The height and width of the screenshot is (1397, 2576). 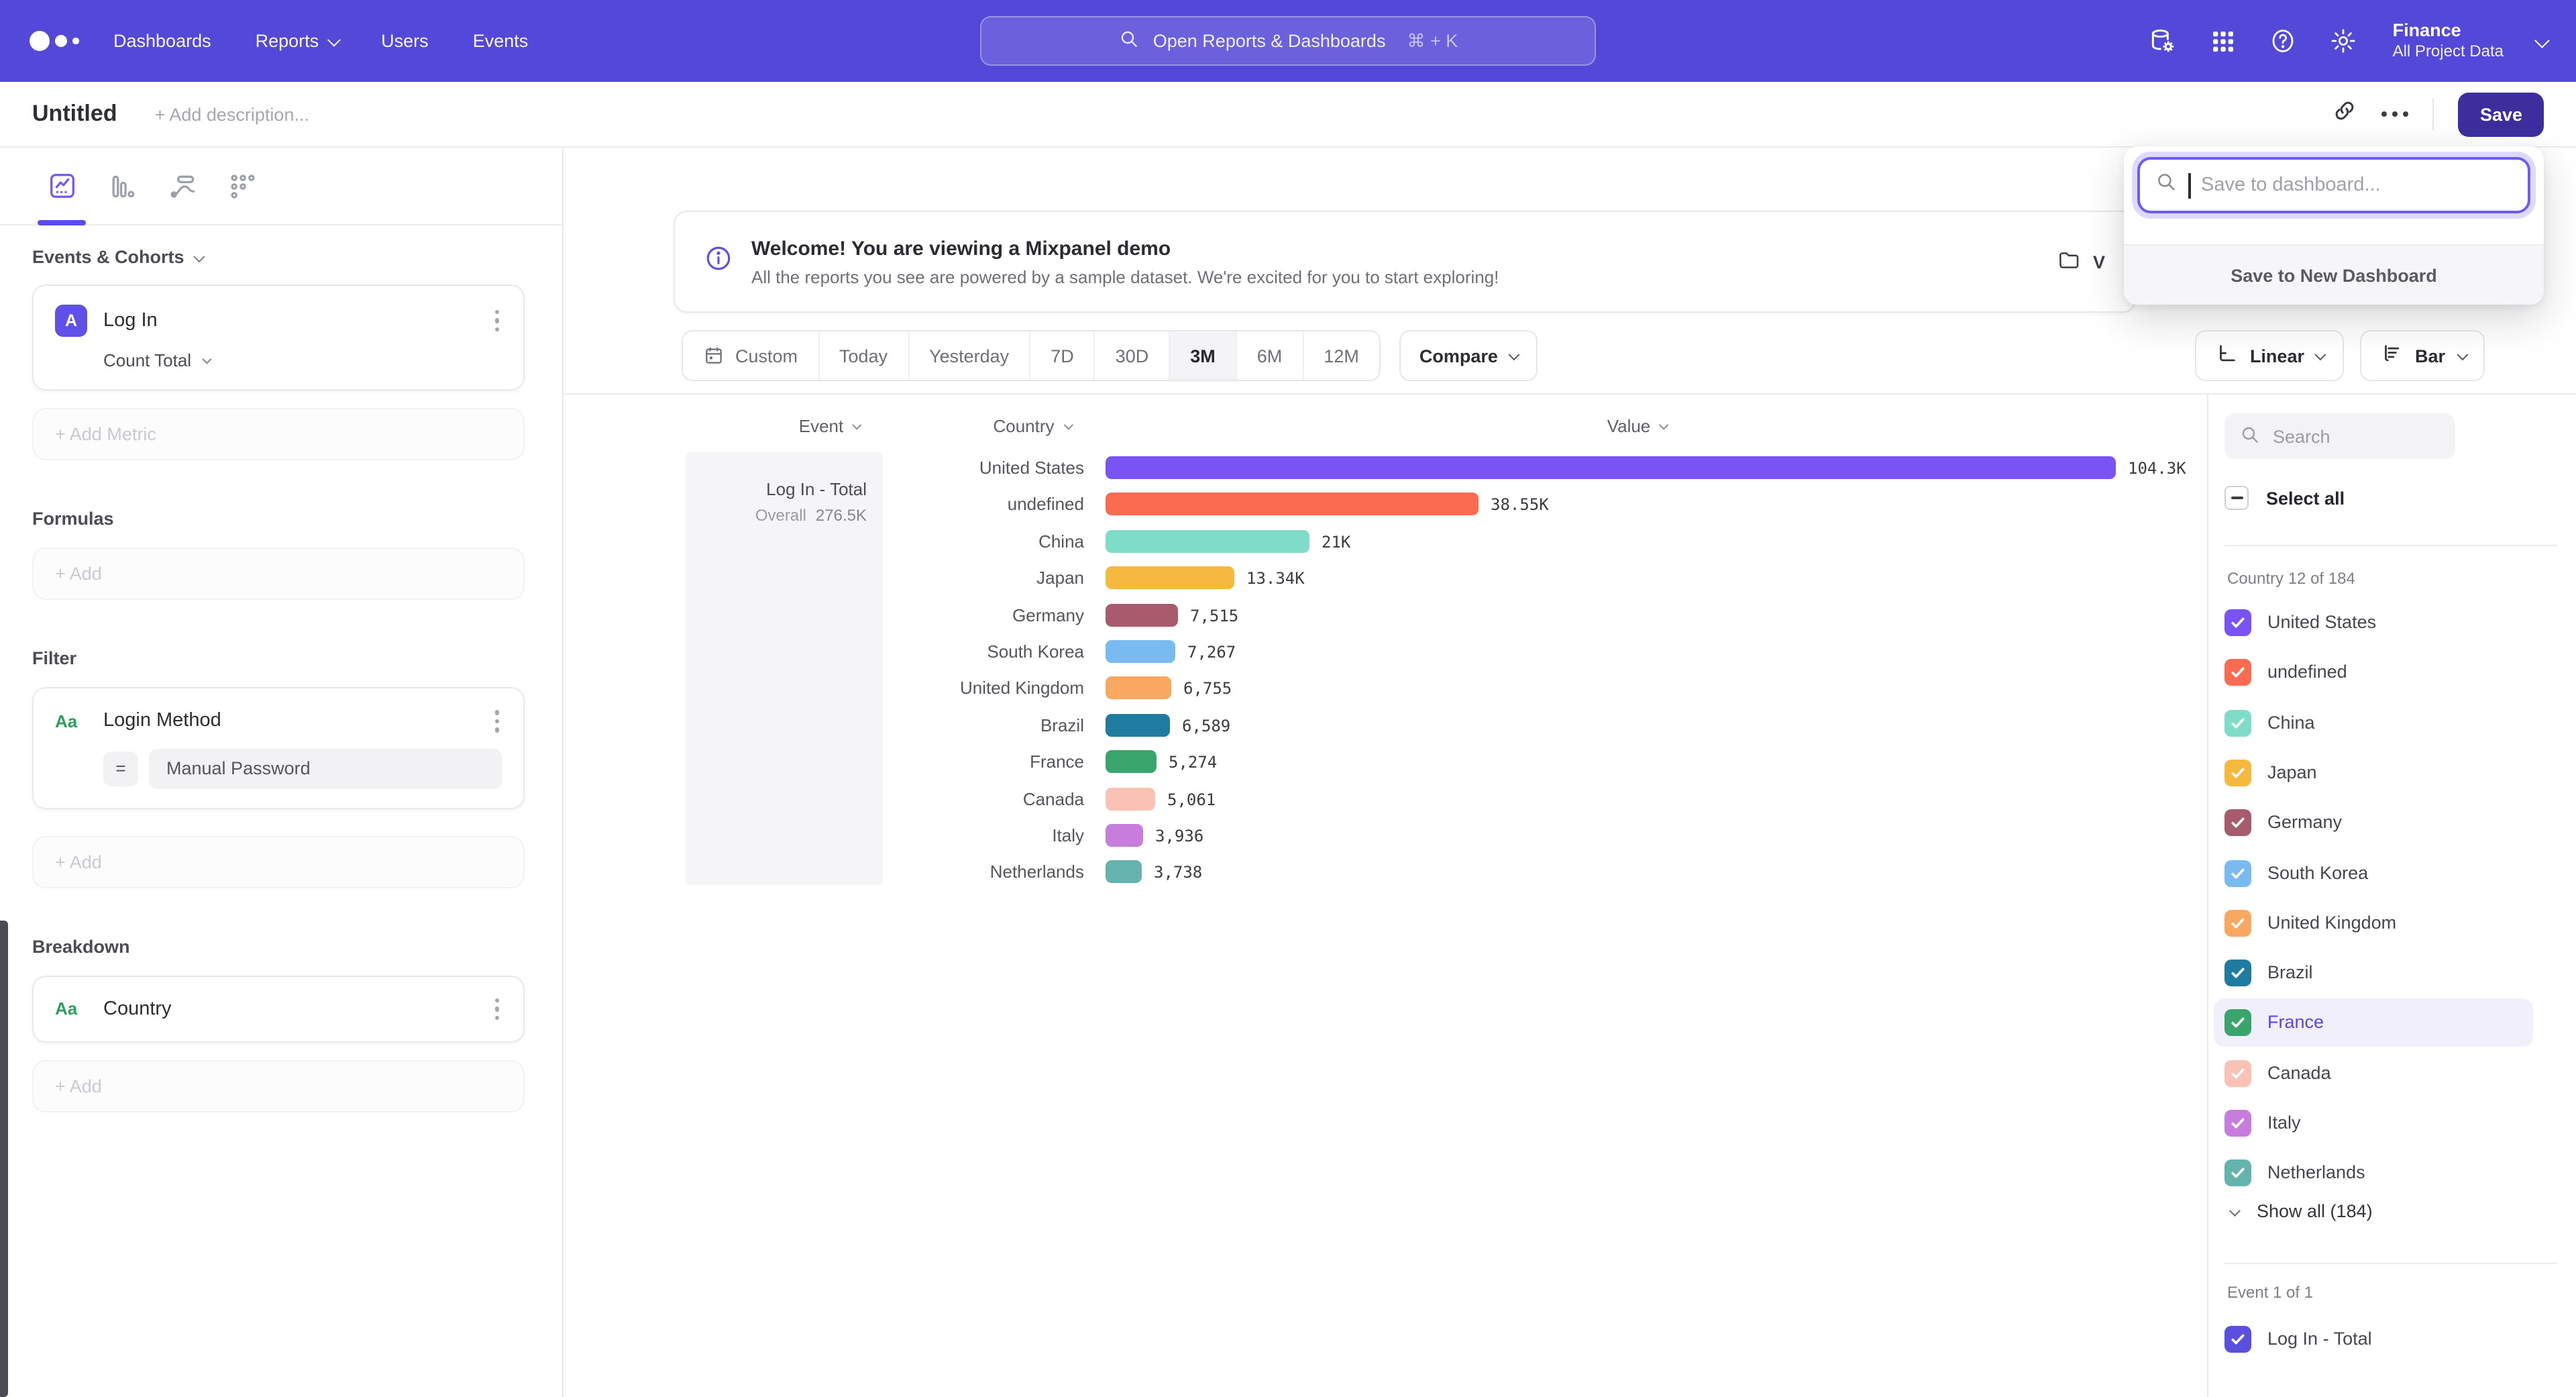 I want to click on insights-tab-icon, so click(x=62, y=185).